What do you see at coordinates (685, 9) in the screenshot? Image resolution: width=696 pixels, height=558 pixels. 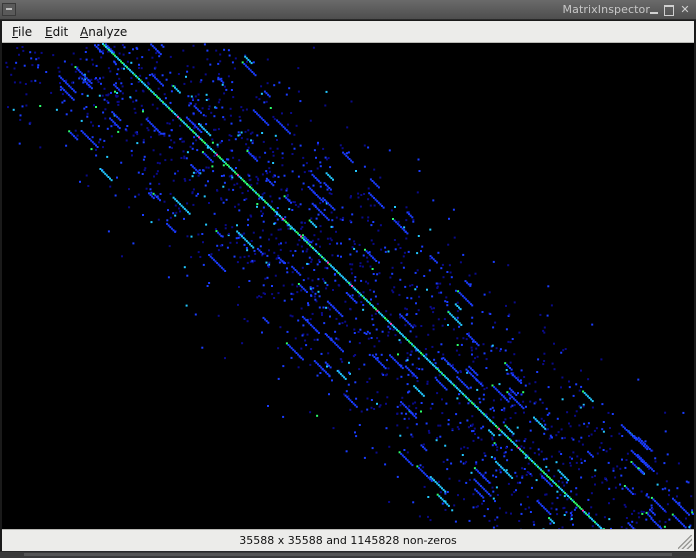 I see `close-button: ✕` at bounding box center [685, 9].